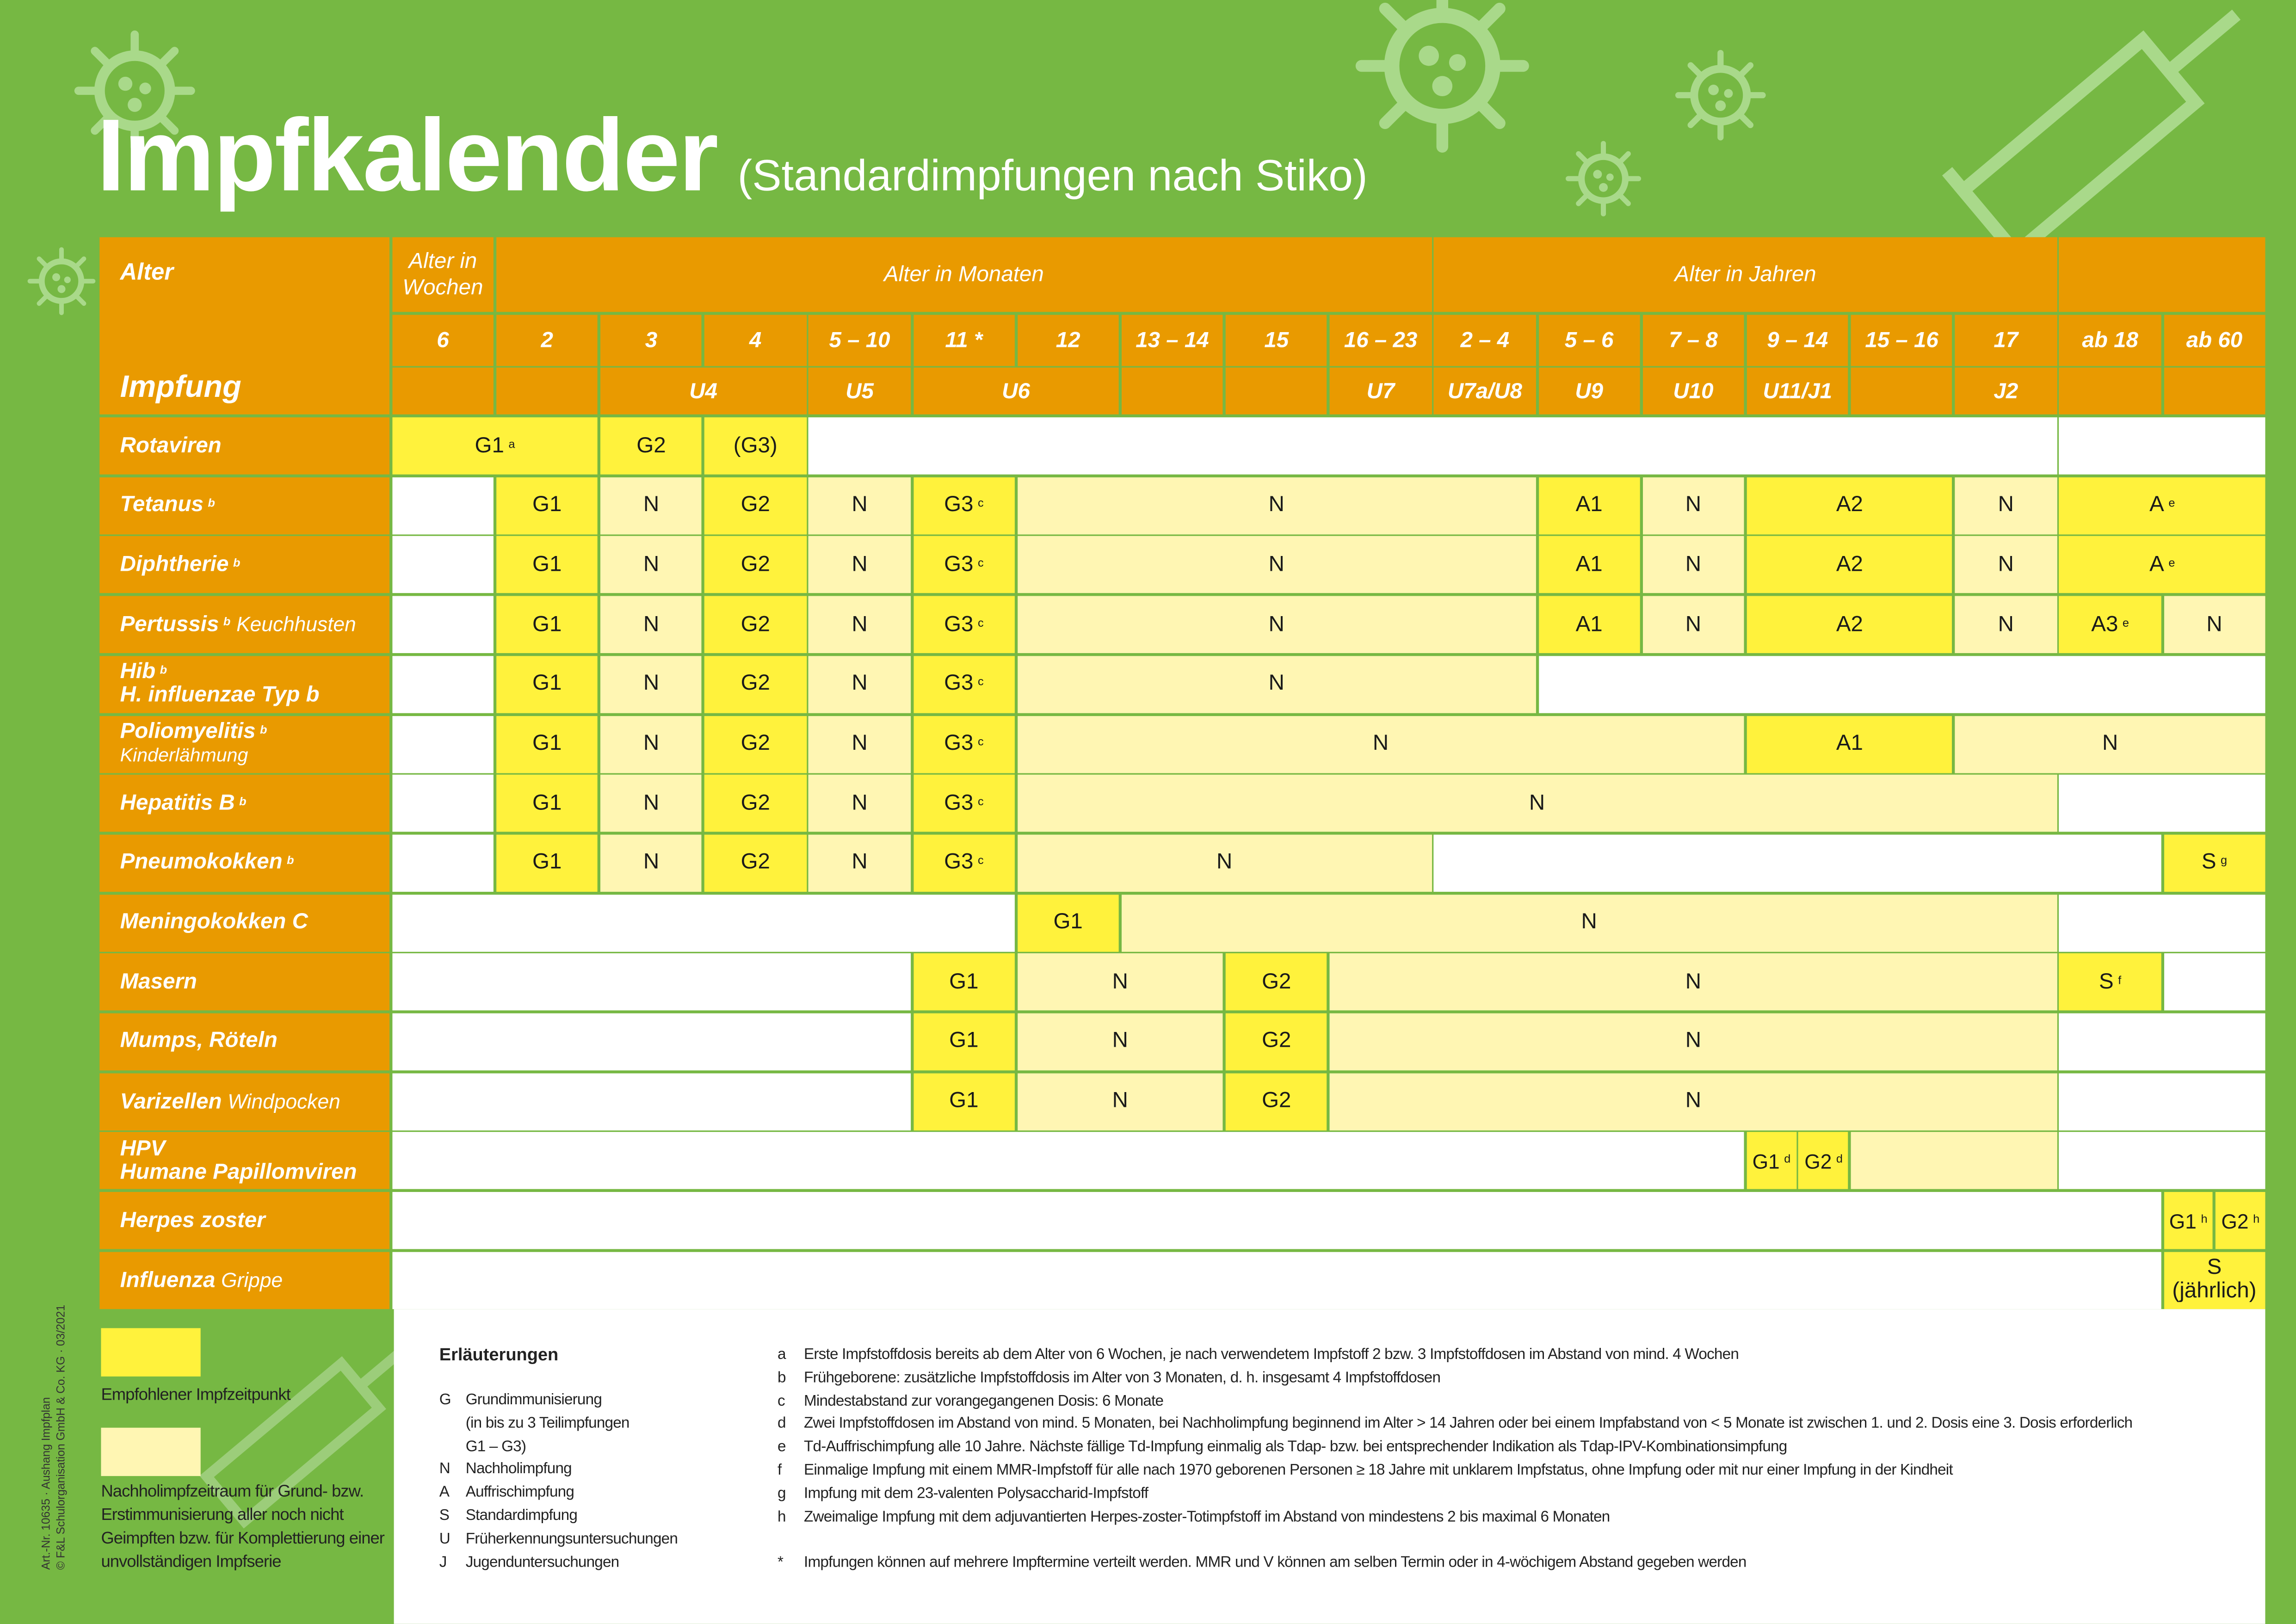 The height and width of the screenshot is (1624, 2296). What do you see at coordinates (284, 1100) in the screenshot?
I see `vaccine-common-name: Windpocken` at bounding box center [284, 1100].